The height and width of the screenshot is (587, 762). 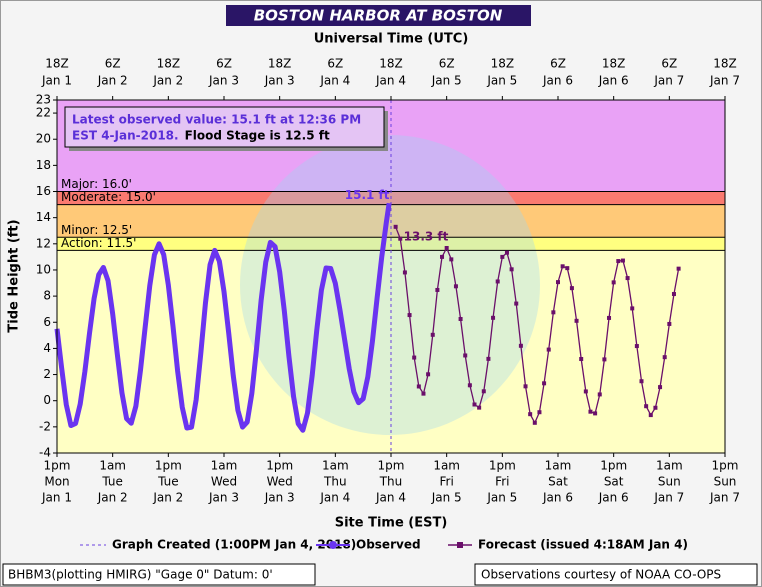 What do you see at coordinates (557, 498) in the screenshot?
I see `x-tick-date: Jan 6` at bounding box center [557, 498].